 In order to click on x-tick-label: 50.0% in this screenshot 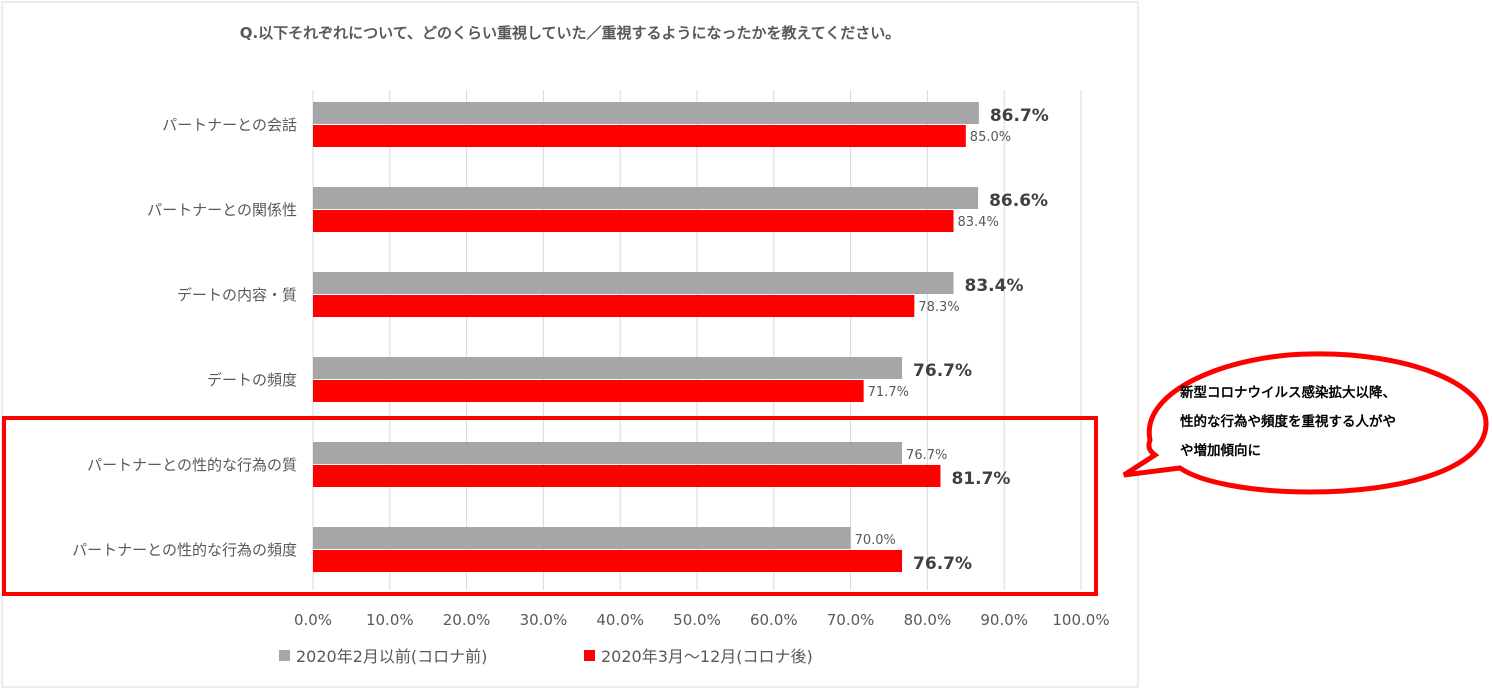, I will do `click(697, 620)`.